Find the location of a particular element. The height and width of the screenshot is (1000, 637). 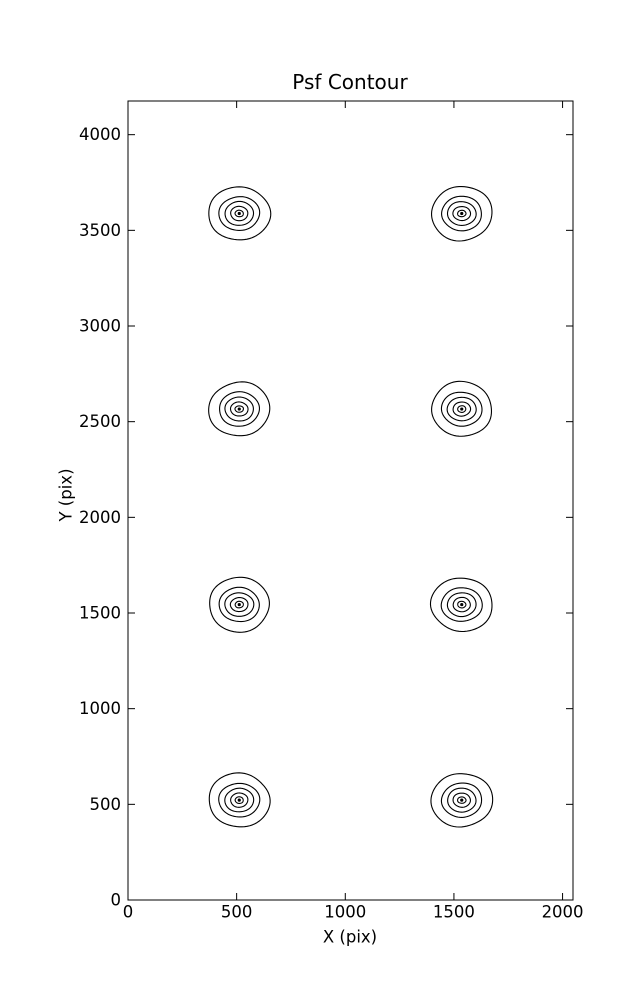

x-axis-label: X (pix) is located at coordinates (350, 937).